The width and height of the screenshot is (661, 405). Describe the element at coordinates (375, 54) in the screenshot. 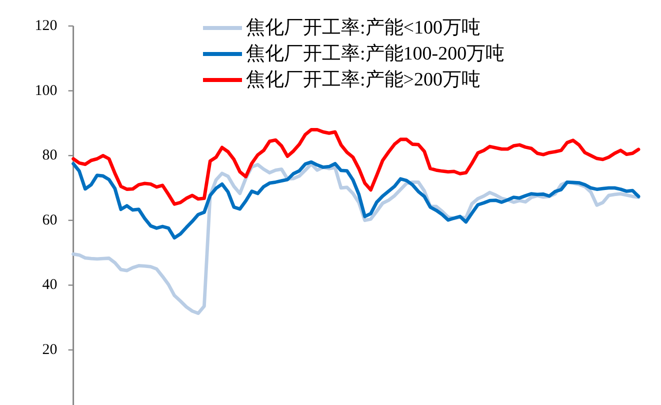

I see `legend-label: 焦化厂开工率:产能100-200万吨` at that location.